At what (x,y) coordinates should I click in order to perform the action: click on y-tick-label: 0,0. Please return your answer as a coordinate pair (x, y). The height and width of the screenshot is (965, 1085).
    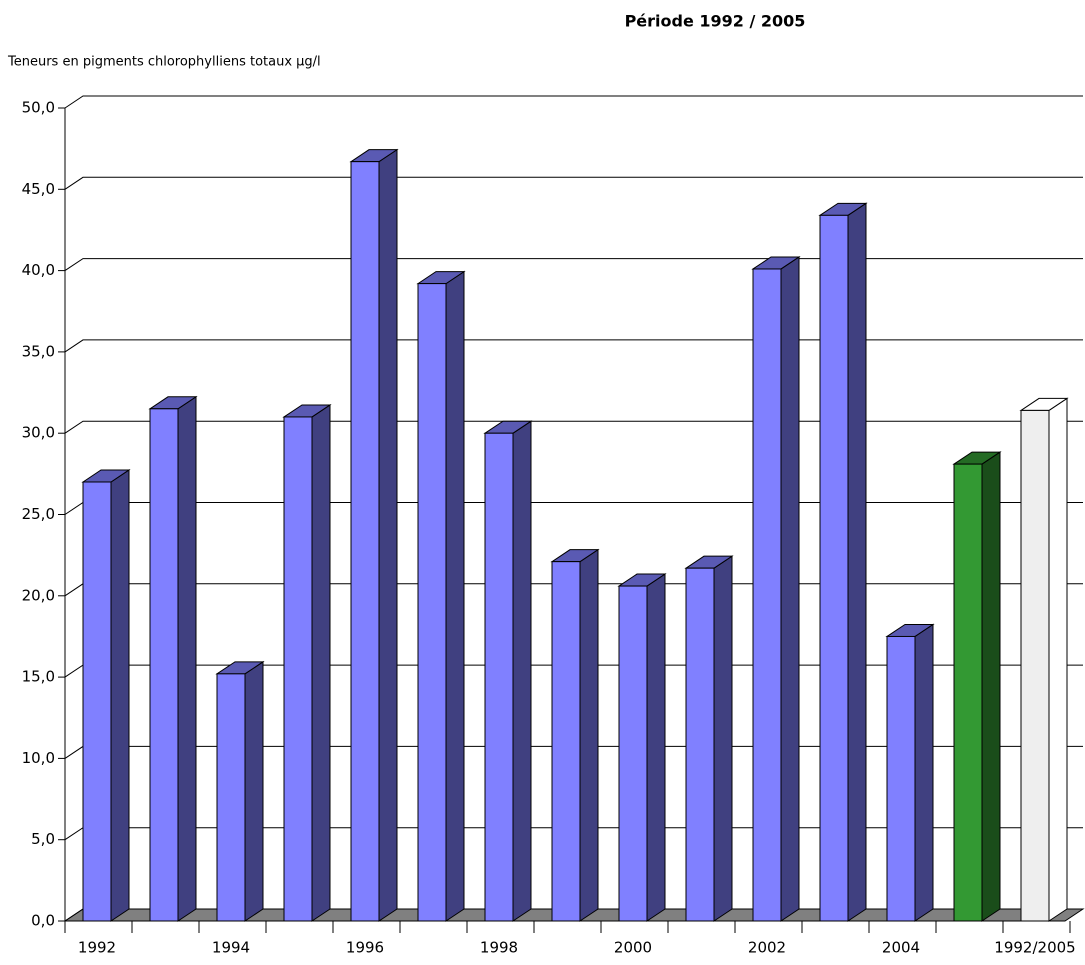
    Looking at the image, I should click on (43, 921).